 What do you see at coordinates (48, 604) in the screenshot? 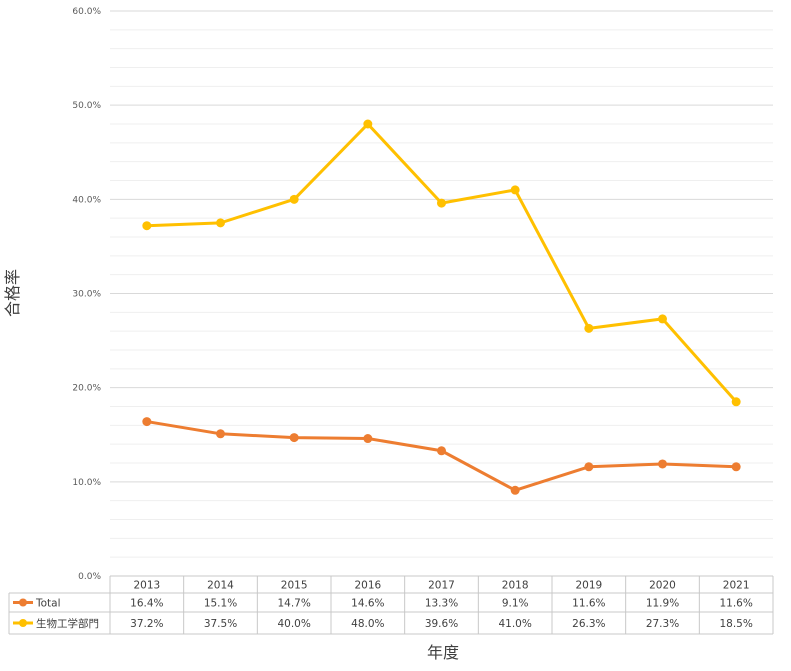
I see `legend-series-name: Total` at bounding box center [48, 604].